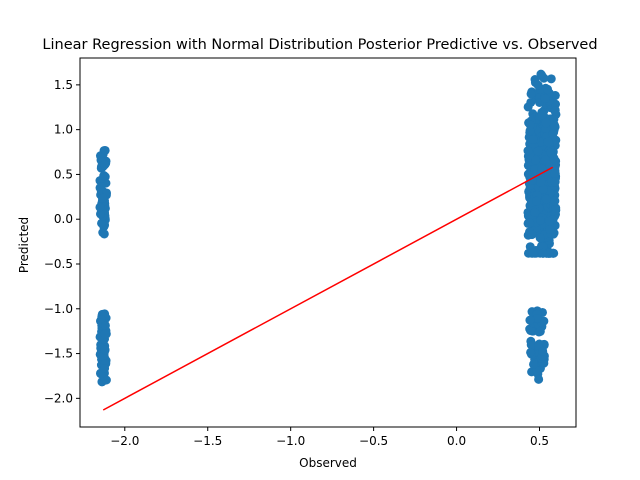 This screenshot has width=640, height=480. Describe the element at coordinates (124, 441) in the screenshot. I see `x-tick-label: −2.0` at that location.